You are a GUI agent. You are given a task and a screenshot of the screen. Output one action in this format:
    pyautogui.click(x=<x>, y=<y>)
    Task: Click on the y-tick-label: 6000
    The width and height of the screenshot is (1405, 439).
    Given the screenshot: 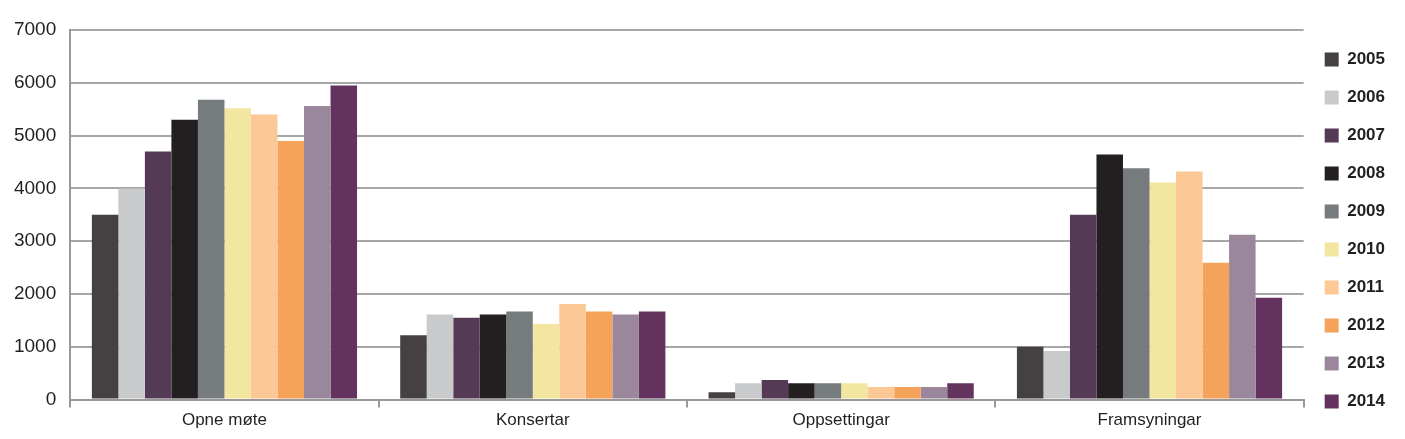 What is the action you would take?
    pyautogui.click(x=35, y=82)
    